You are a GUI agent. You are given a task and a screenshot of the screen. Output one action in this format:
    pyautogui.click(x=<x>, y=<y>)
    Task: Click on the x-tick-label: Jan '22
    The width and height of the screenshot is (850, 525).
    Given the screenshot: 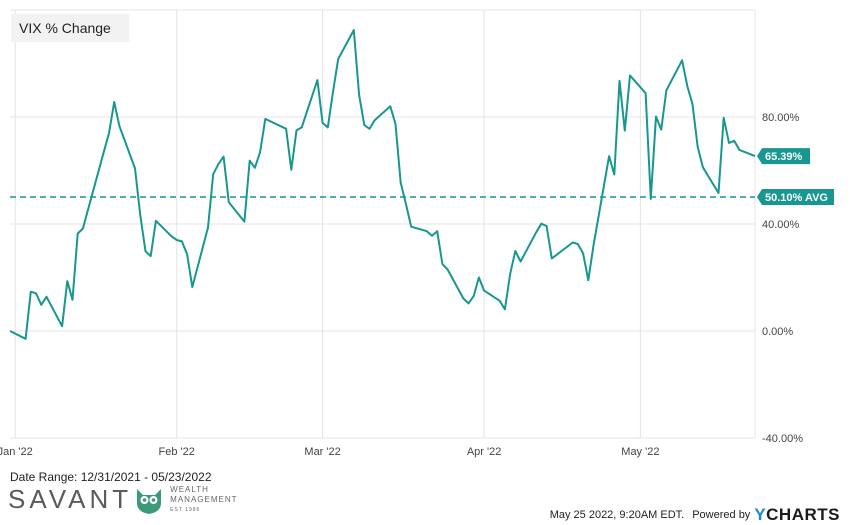 What is the action you would take?
    pyautogui.click(x=16, y=452)
    